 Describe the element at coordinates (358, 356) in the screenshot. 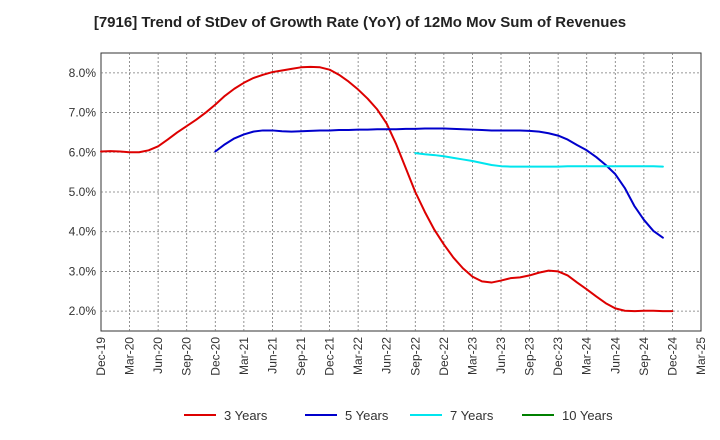

I see `x-tick-label: Mar-22` at that location.